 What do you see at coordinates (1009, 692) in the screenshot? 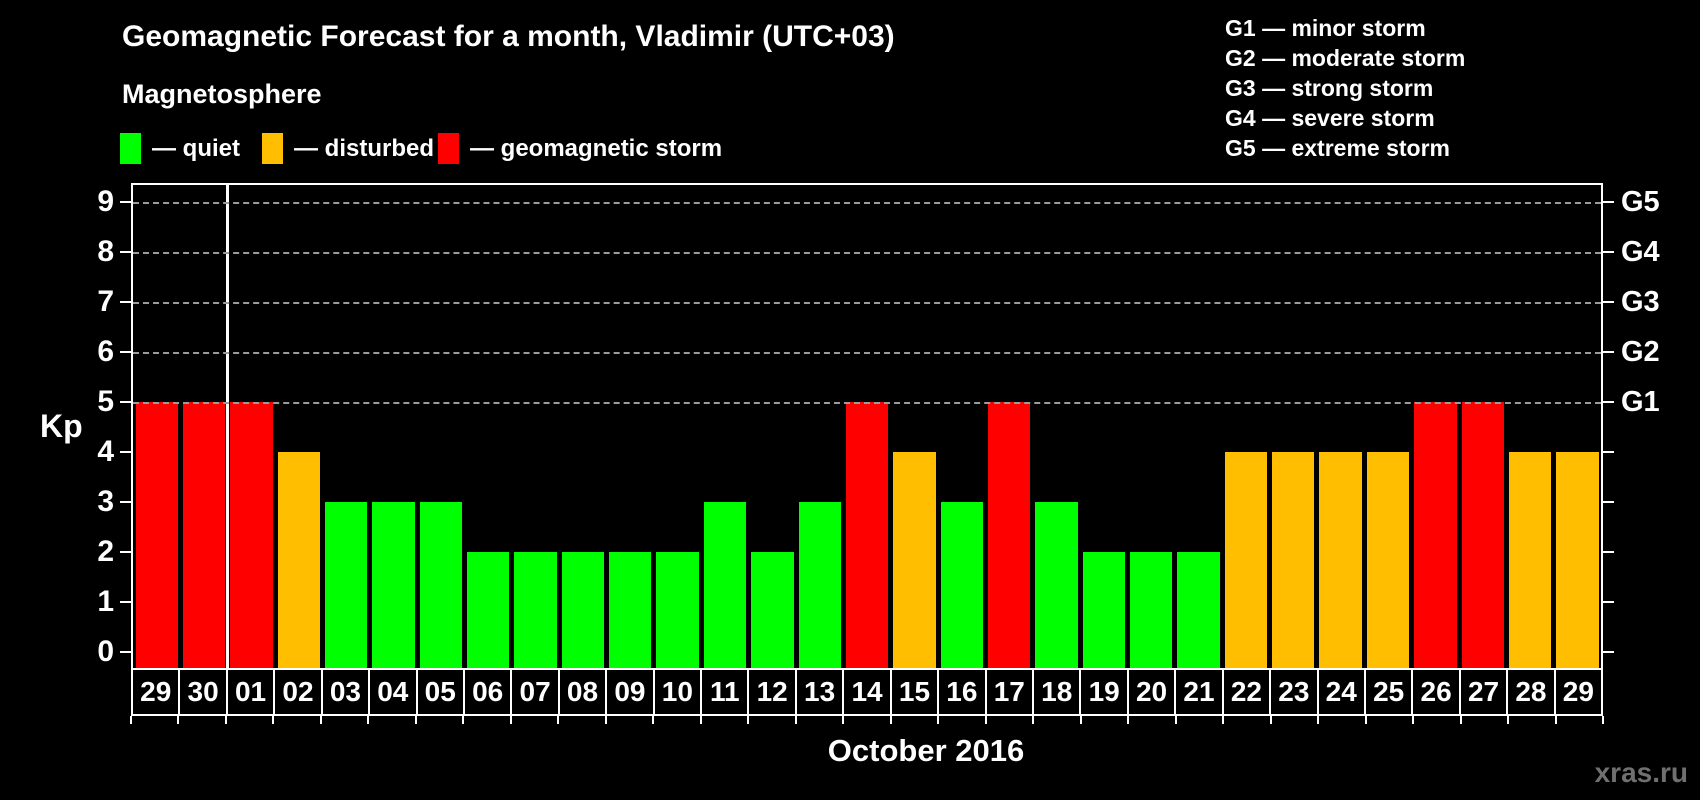
I see `day-label-17: 17` at bounding box center [1009, 692].